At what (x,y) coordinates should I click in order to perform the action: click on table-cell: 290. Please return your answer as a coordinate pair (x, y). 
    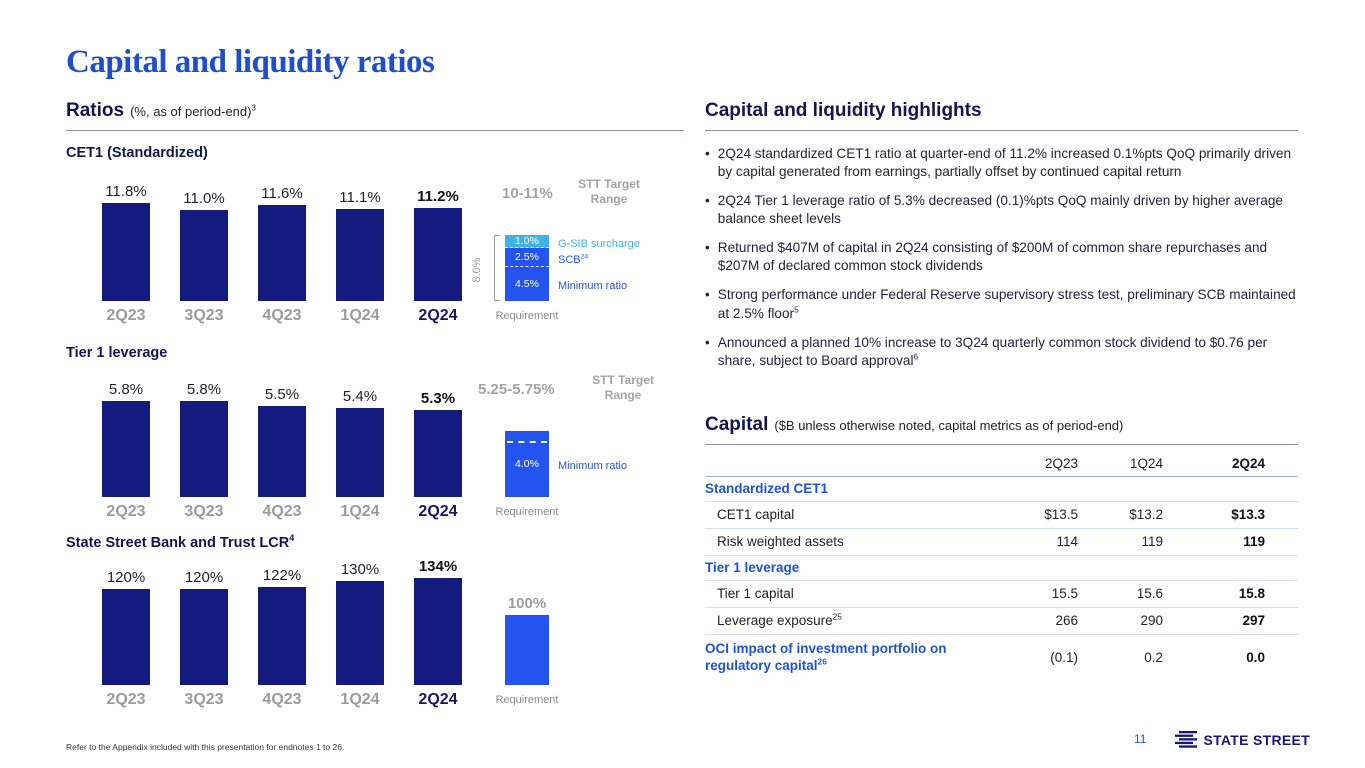
    Looking at the image, I should click on (1151, 621).